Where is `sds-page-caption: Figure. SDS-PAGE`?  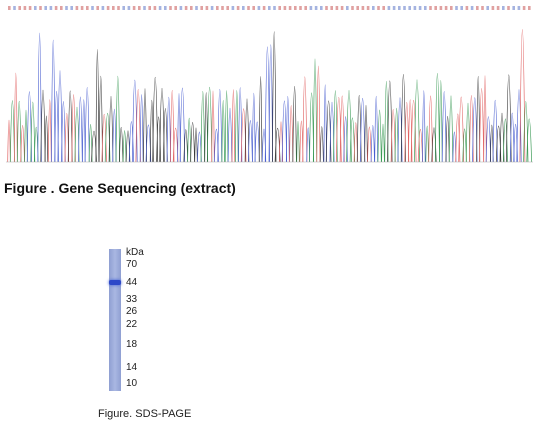
sds-page-caption: Figure. SDS-PAGE is located at coordinates (145, 414).